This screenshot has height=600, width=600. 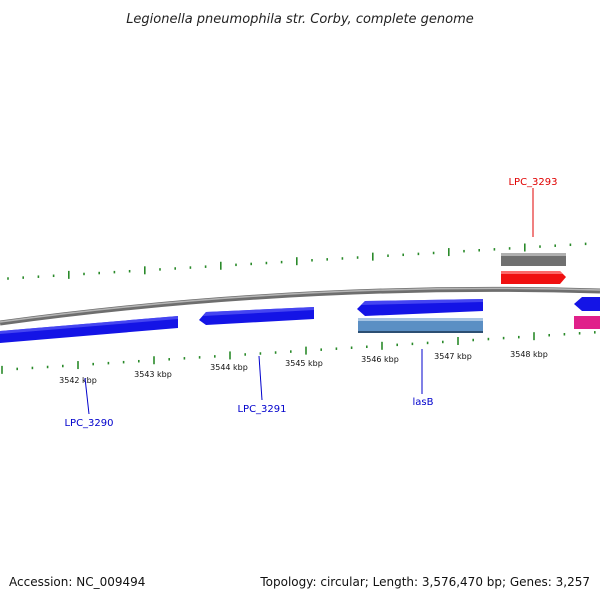 I want to click on kbp-tick-label: 3548 kbp, so click(x=529, y=354).